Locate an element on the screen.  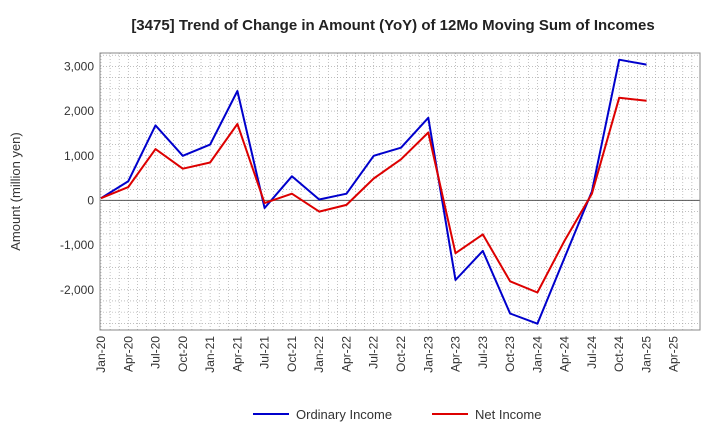
x-tick-label: Jan-23 is located at coordinates (428, 354).